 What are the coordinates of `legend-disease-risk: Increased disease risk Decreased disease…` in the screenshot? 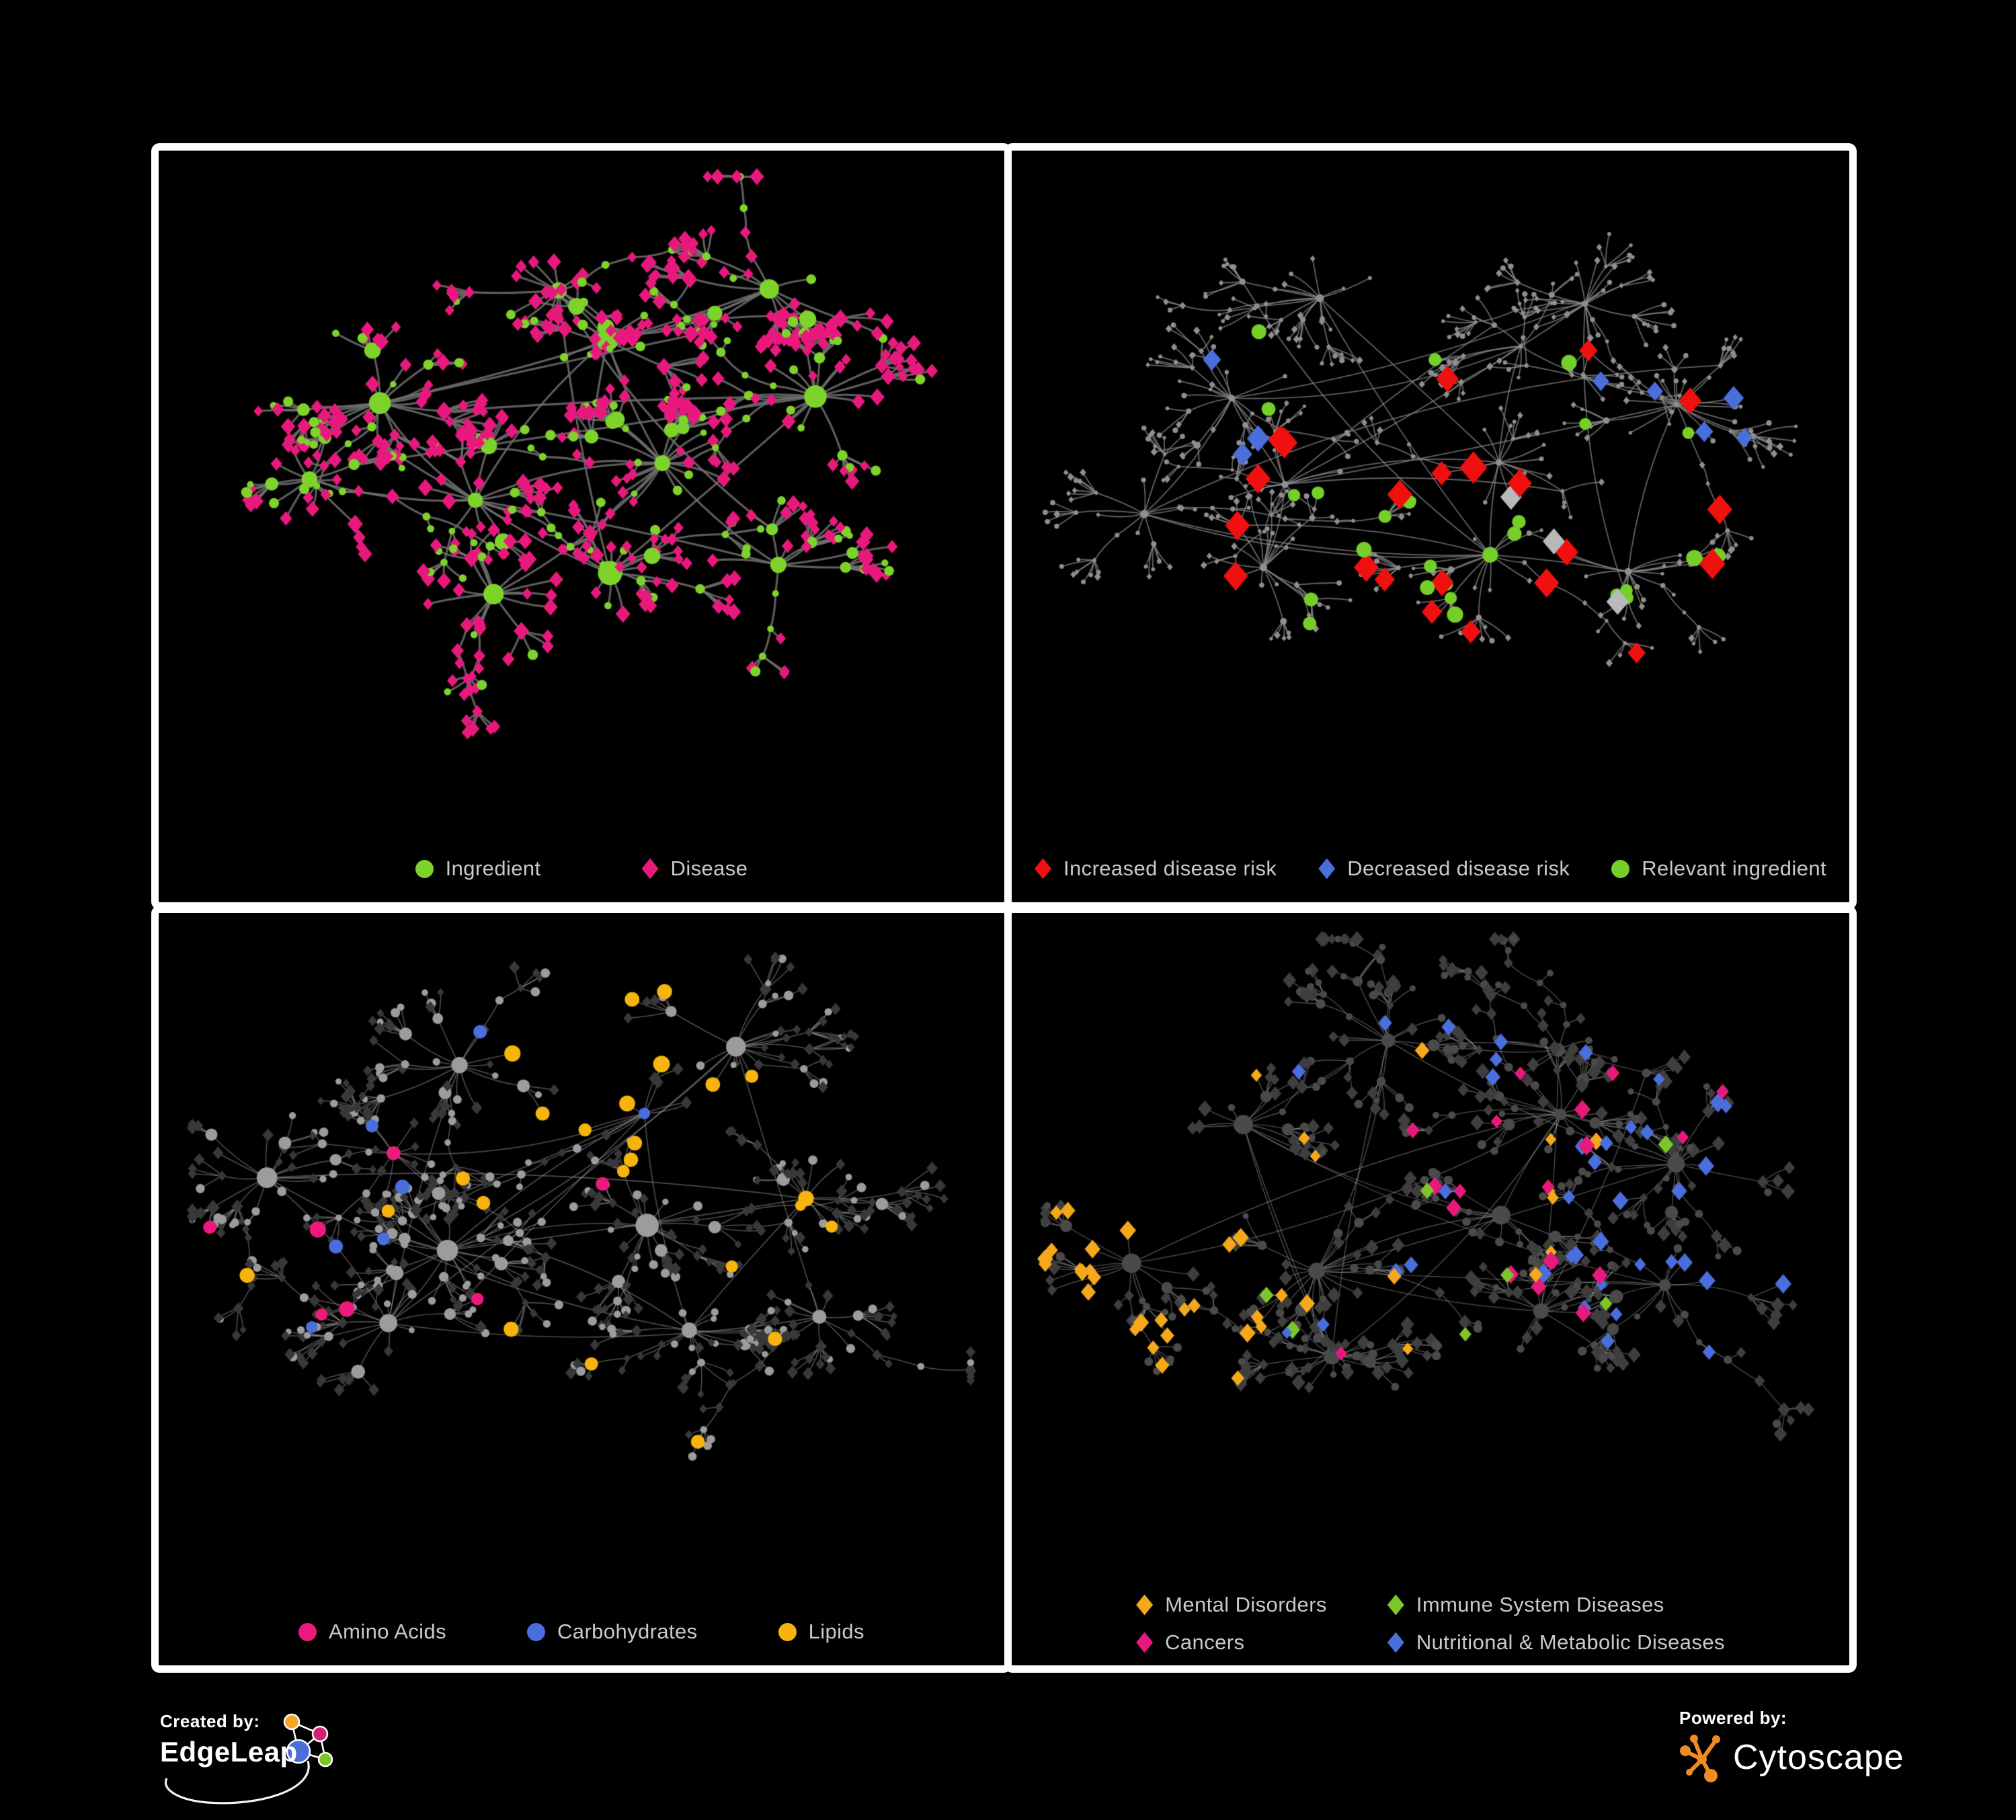 It's located at (1430, 869).